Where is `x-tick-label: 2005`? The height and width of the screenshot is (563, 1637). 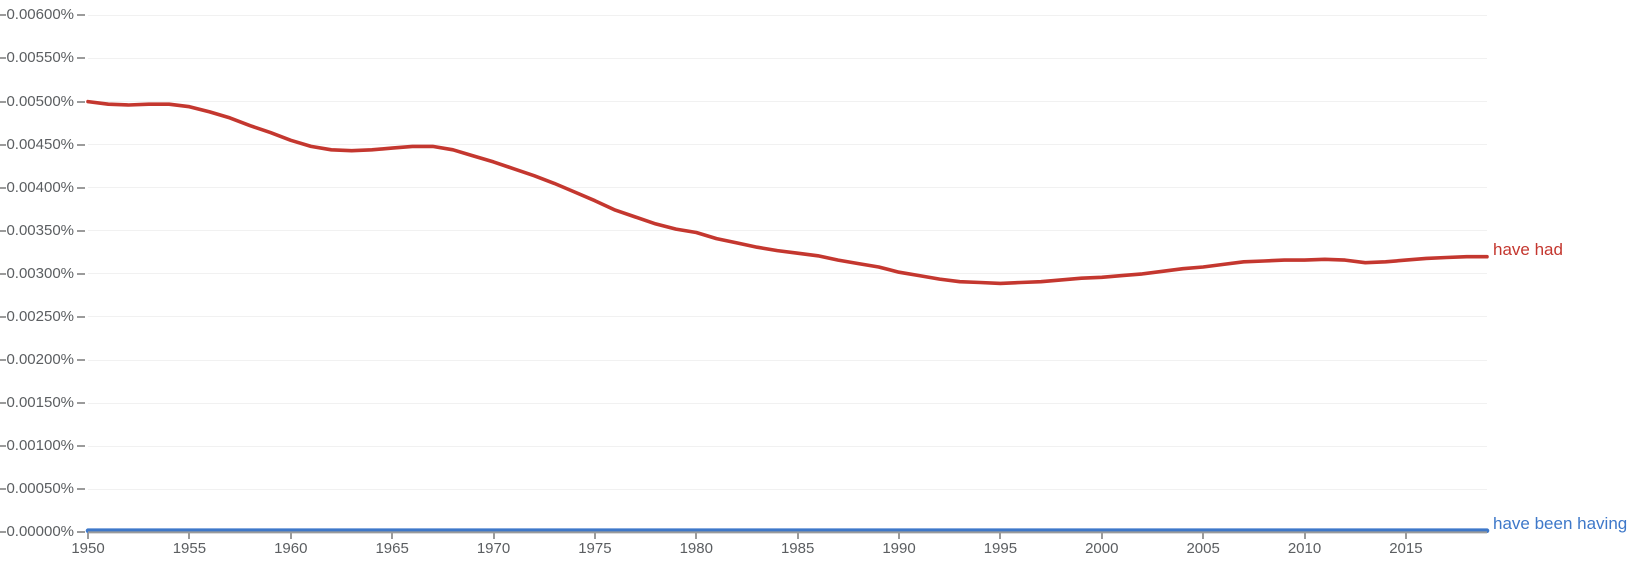
x-tick-label: 2005 is located at coordinates (1203, 548).